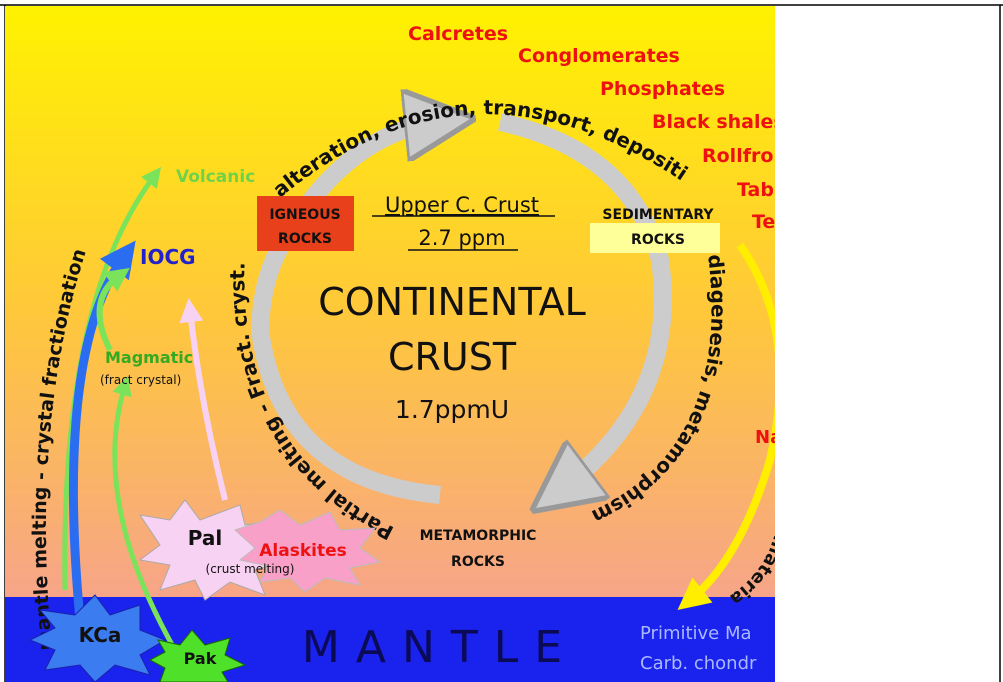 This screenshot has height=682, width=1003. What do you see at coordinates (140, 380) in the screenshot?
I see `magmatic-note: (fract crystal)` at bounding box center [140, 380].